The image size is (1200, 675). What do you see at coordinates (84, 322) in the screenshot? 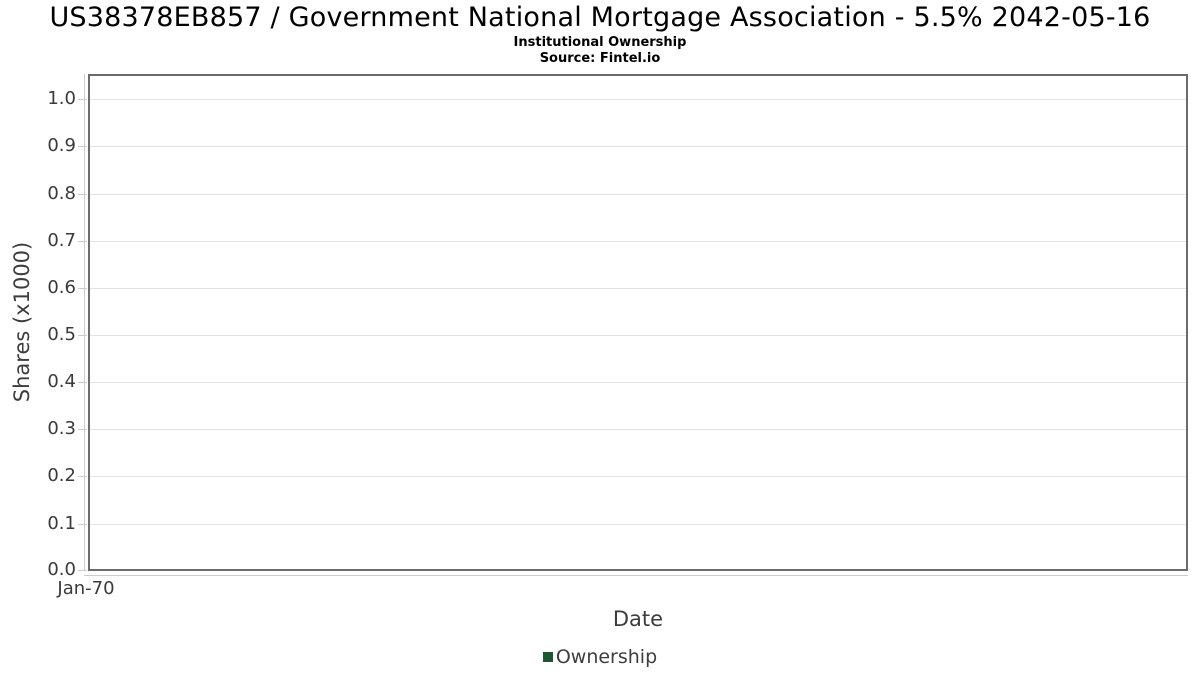
I see `y-axis-line` at bounding box center [84, 322].